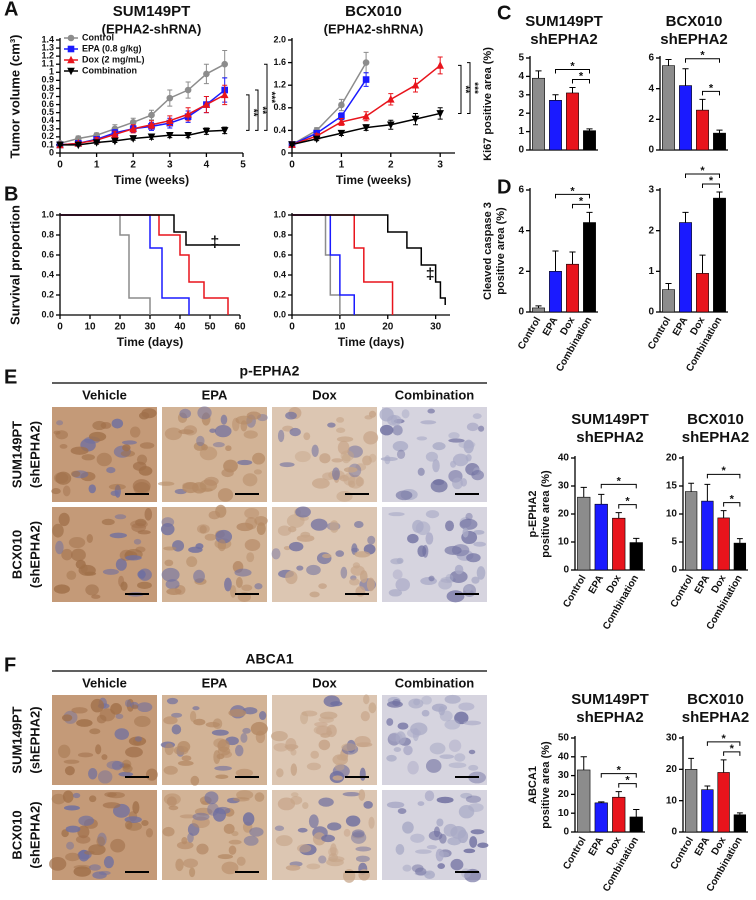  I want to click on y-axis-label: positive area (%), so click(546, 785).